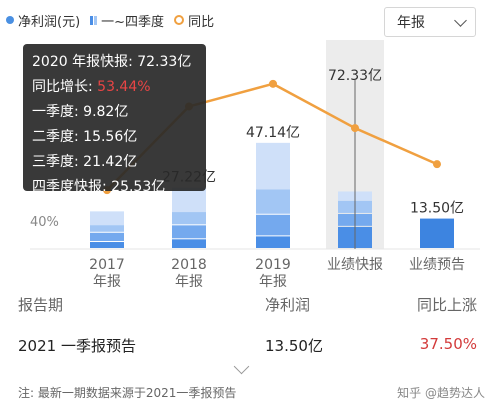  What do you see at coordinates (85, 162) in the screenshot?
I see `tooltip-q3: 三季度: 21.42亿` at bounding box center [85, 162].